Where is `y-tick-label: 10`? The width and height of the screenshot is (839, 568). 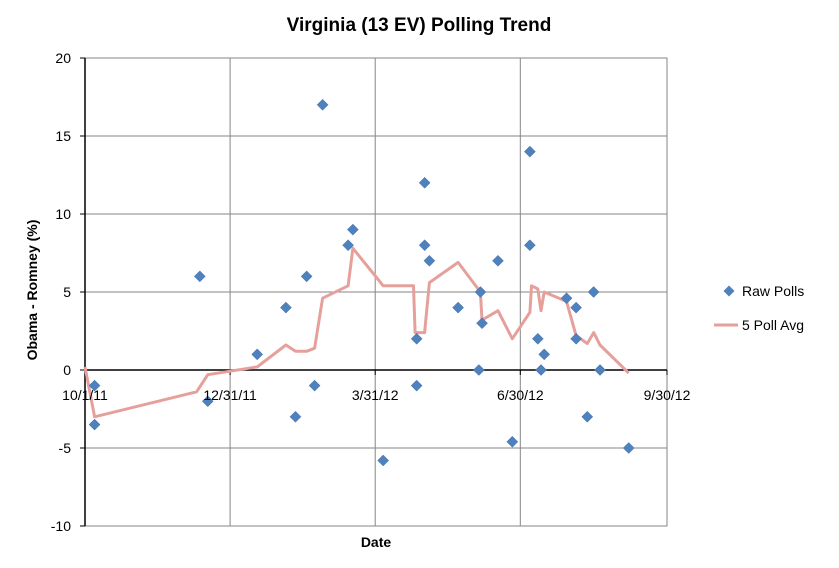
y-tick-label: 10 is located at coordinates (63, 214).